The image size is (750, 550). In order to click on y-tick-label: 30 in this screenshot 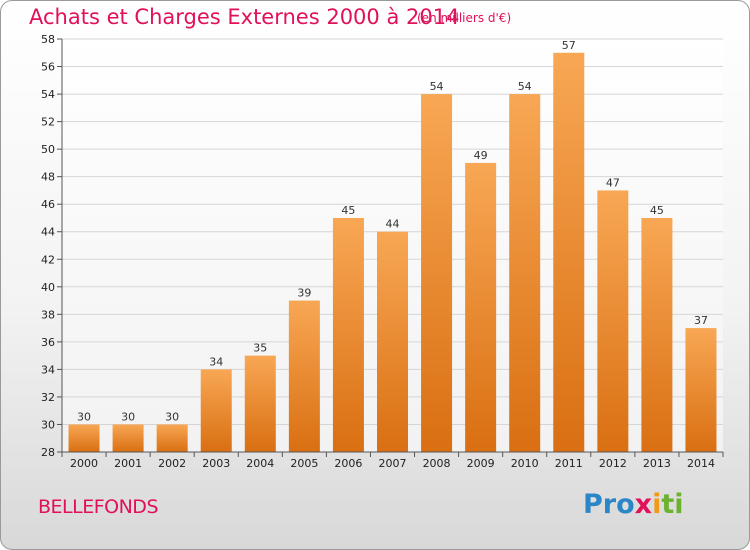, I will do `click(48, 424)`.